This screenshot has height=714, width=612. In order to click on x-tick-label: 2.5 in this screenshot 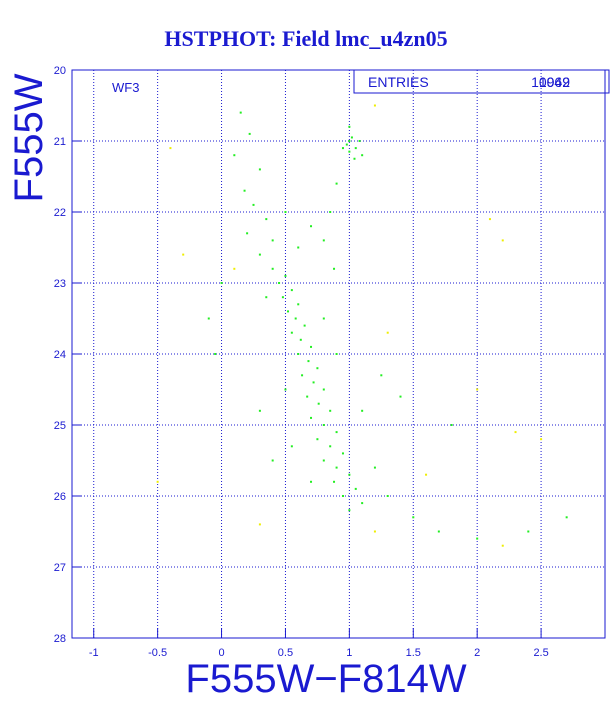, I will do `click(540, 653)`.